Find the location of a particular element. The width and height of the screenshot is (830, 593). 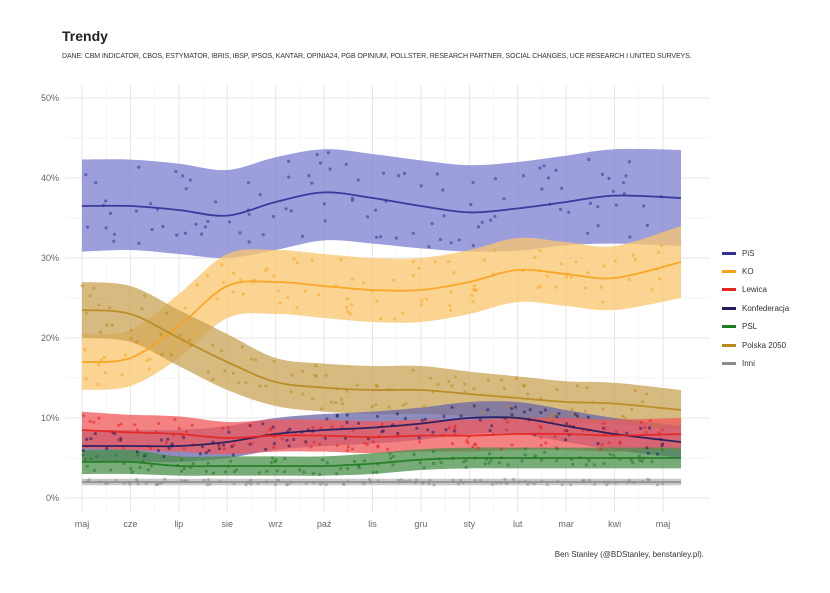

x-tick-label: cze is located at coordinates (130, 524).